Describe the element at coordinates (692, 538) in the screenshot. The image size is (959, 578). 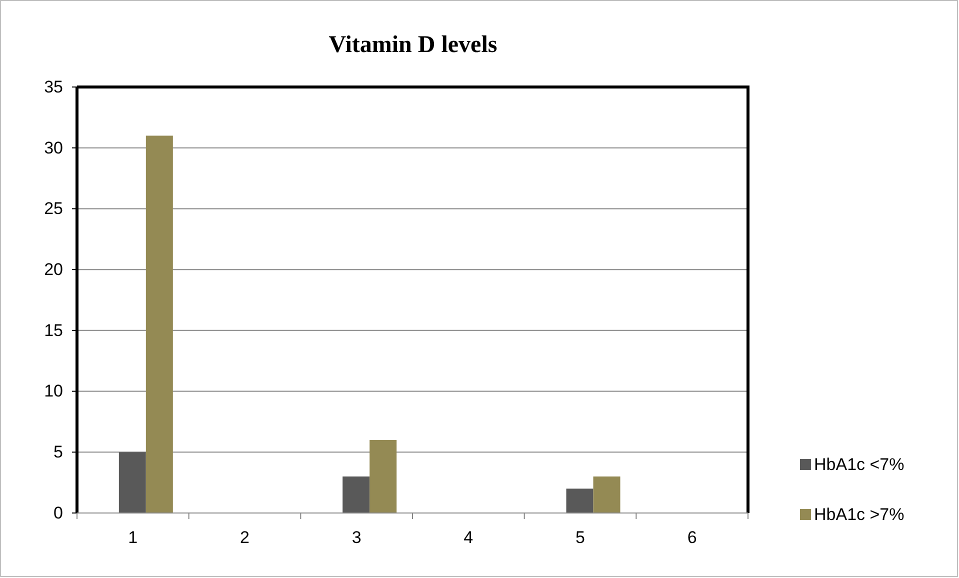
I see `x-tick-label: 6` at that location.